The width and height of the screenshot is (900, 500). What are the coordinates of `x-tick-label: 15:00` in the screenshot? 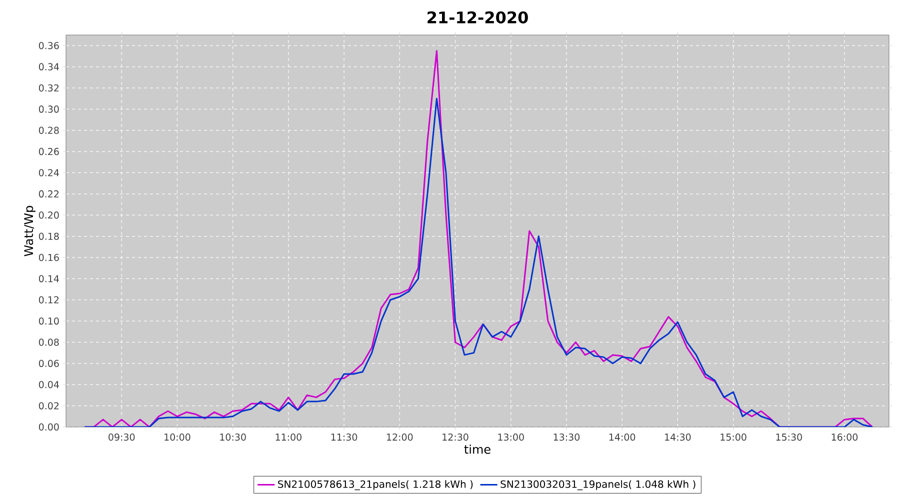 It's located at (733, 437).